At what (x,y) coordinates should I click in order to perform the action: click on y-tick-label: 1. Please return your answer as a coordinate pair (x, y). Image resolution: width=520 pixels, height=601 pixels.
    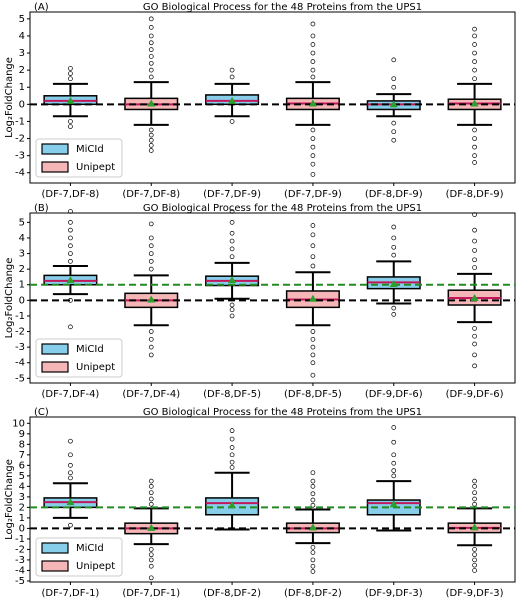
    Looking at the image, I should click on (22, 87).